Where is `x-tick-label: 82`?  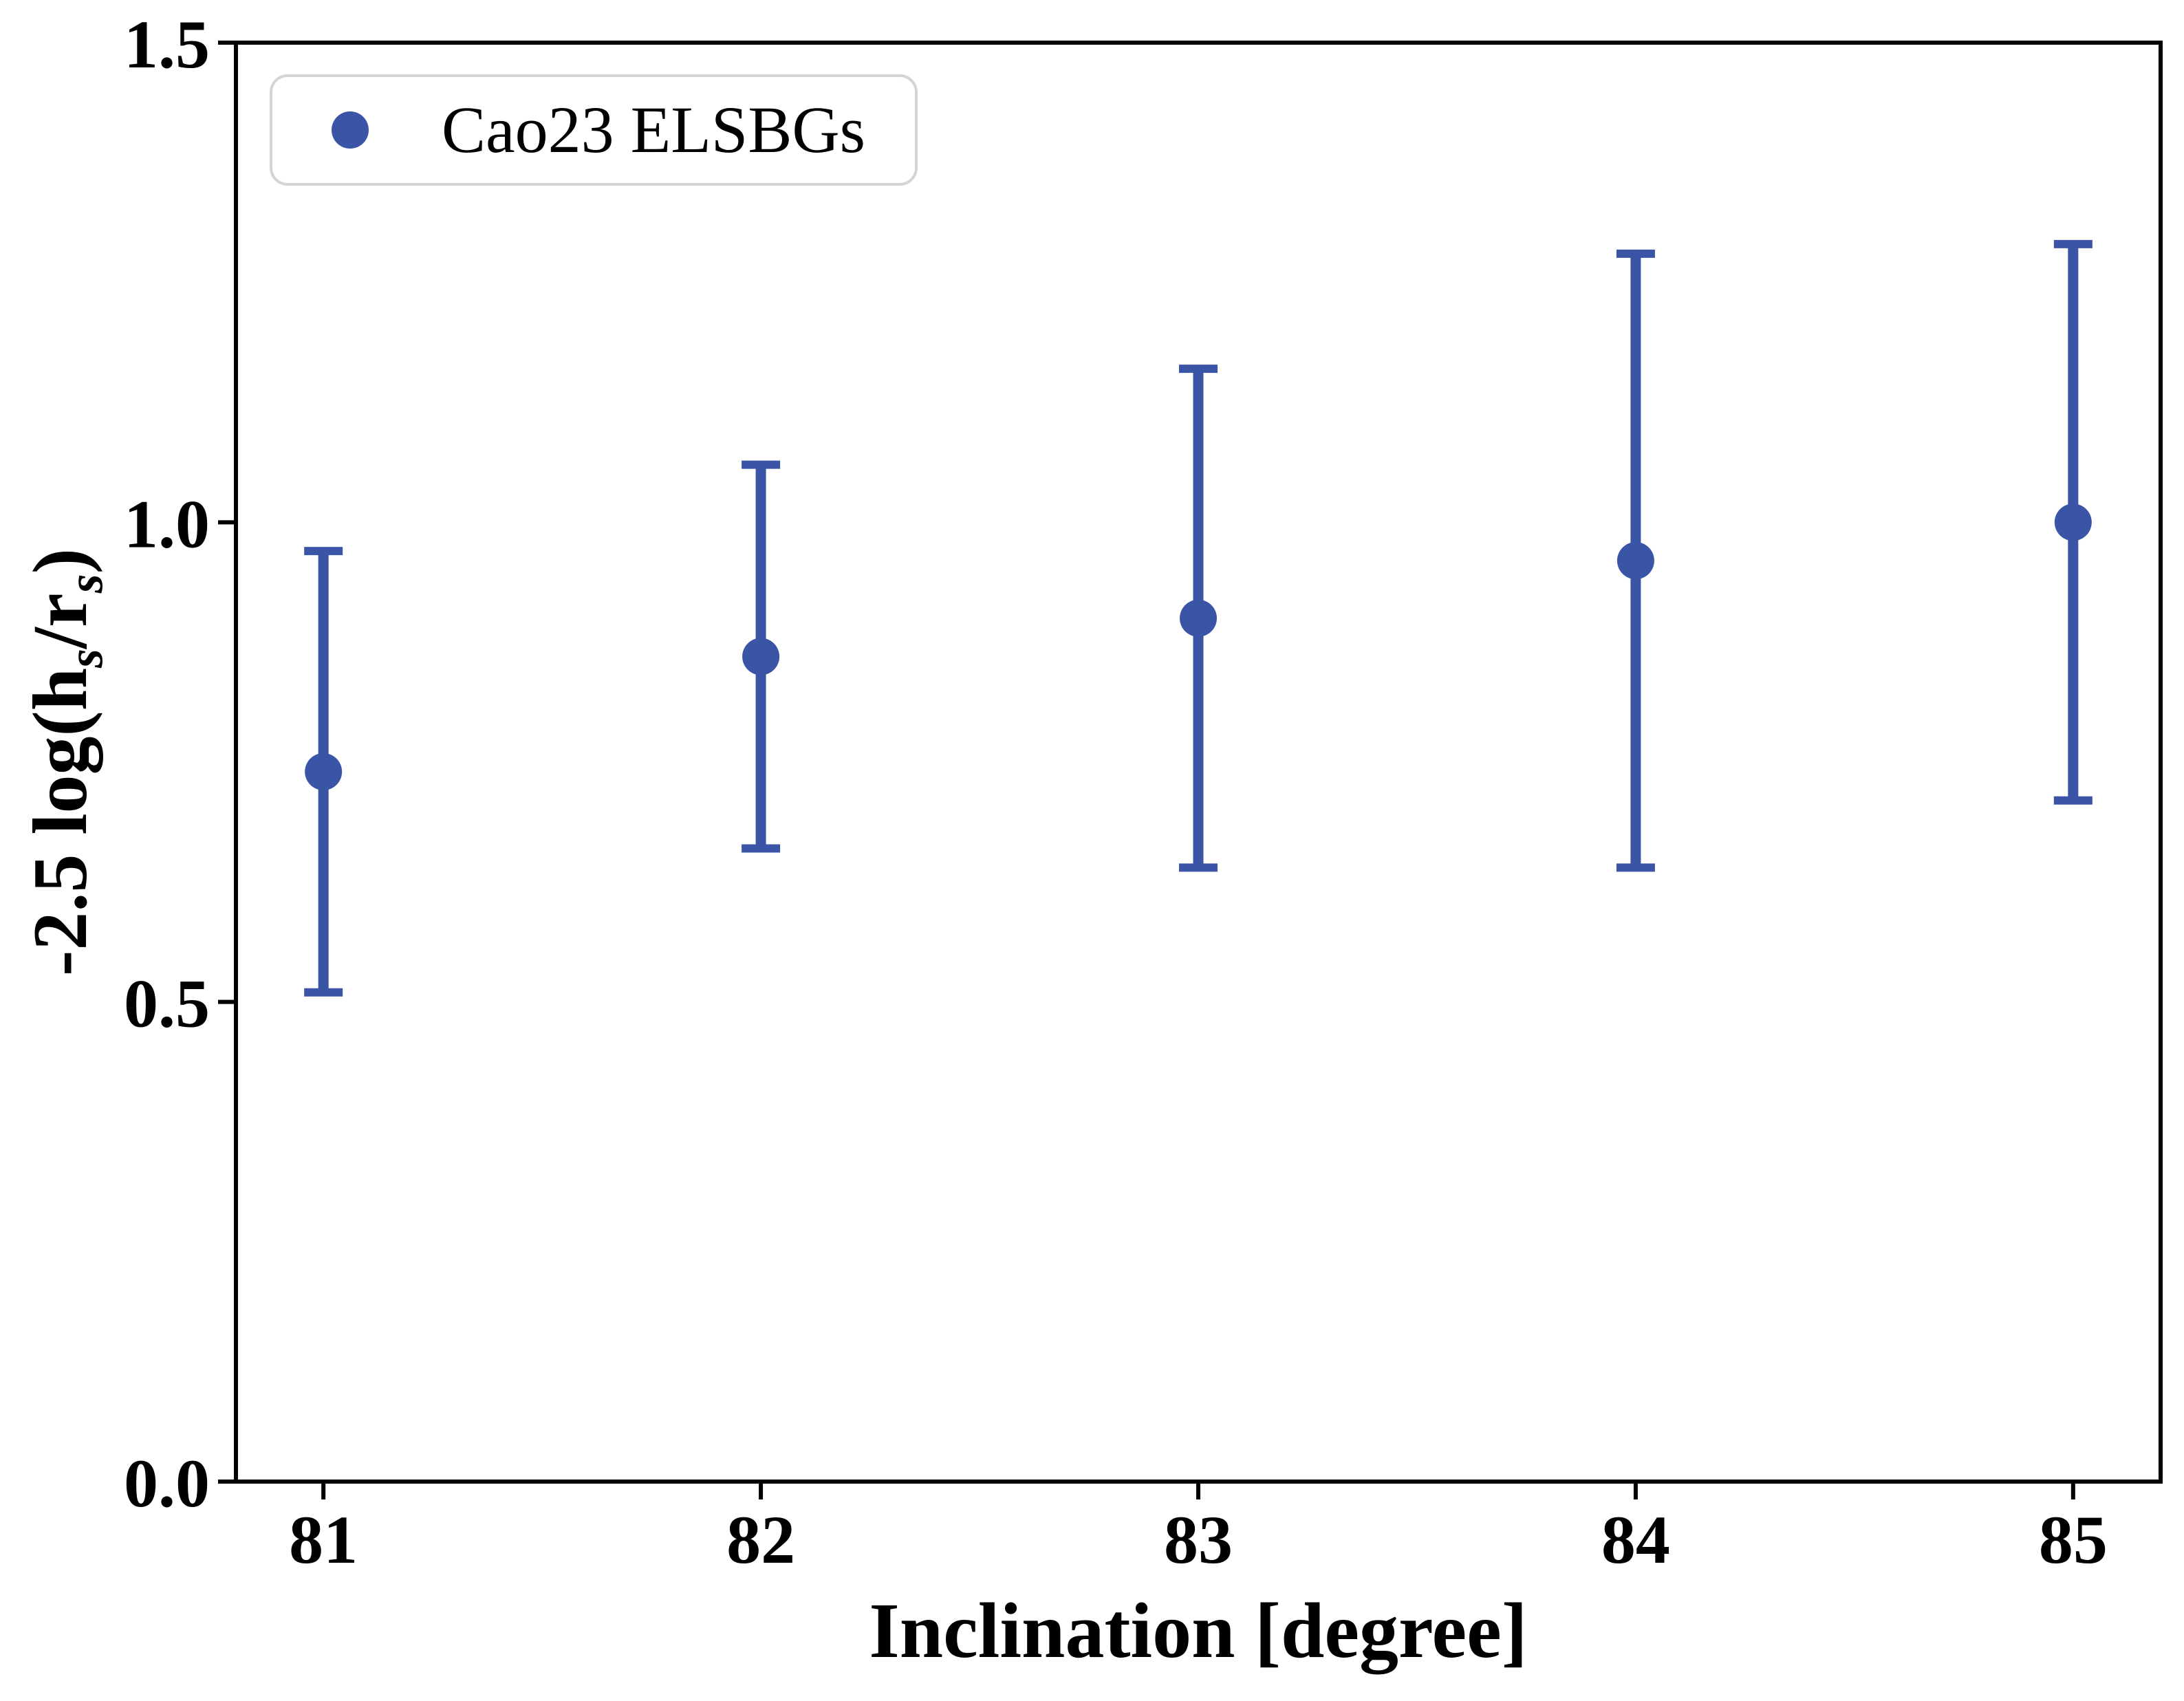 x-tick-label: 82 is located at coordinates (760, 1540).